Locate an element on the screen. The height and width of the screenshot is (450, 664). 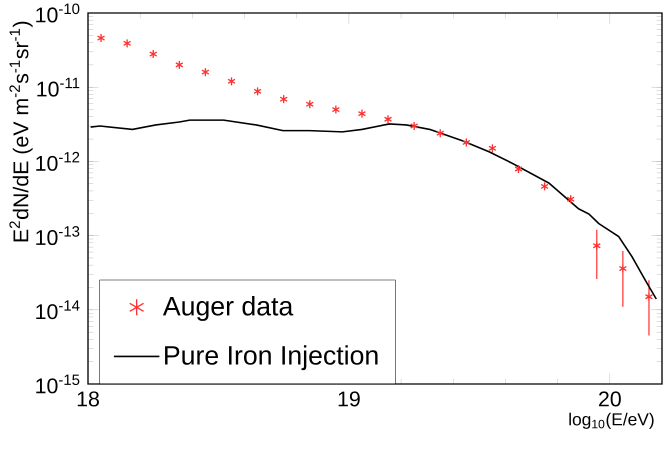
y-tick-label: 10$^{-10}$ is located at coordinates (58, 13).